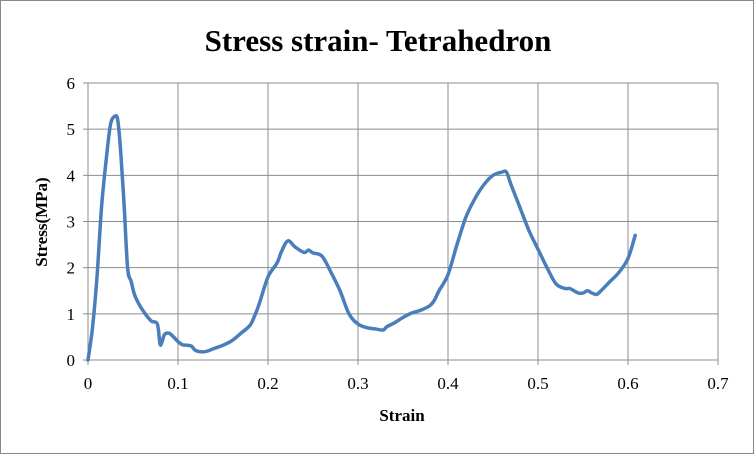 This screenshot has height=454, width=754. I want to click on x-tick-label: 0.2, so click(267, 383).